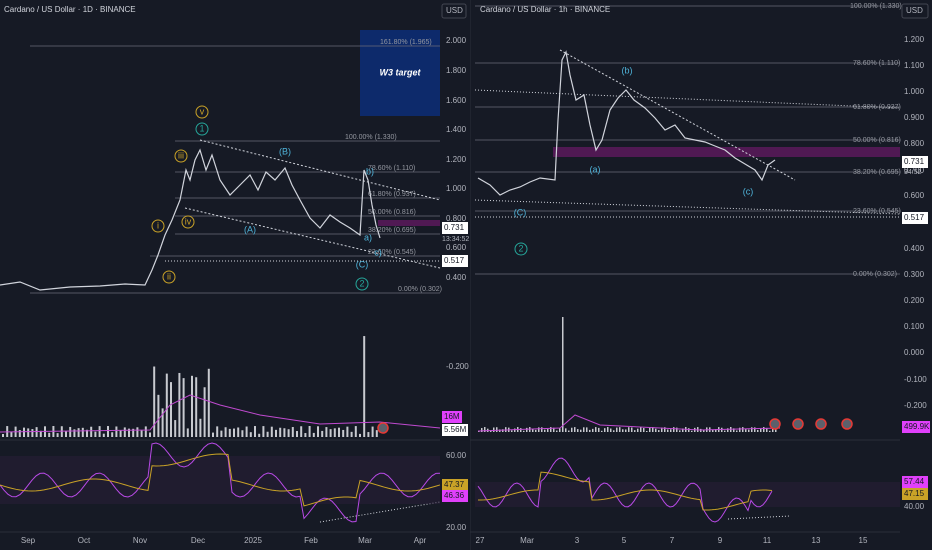 This screenshot has width=932, height=550. What do you see at coordinates (875, 274) in the screenshot?
I see `fib-label: 0.00% (0.302)` at bounding box center [875, 274].